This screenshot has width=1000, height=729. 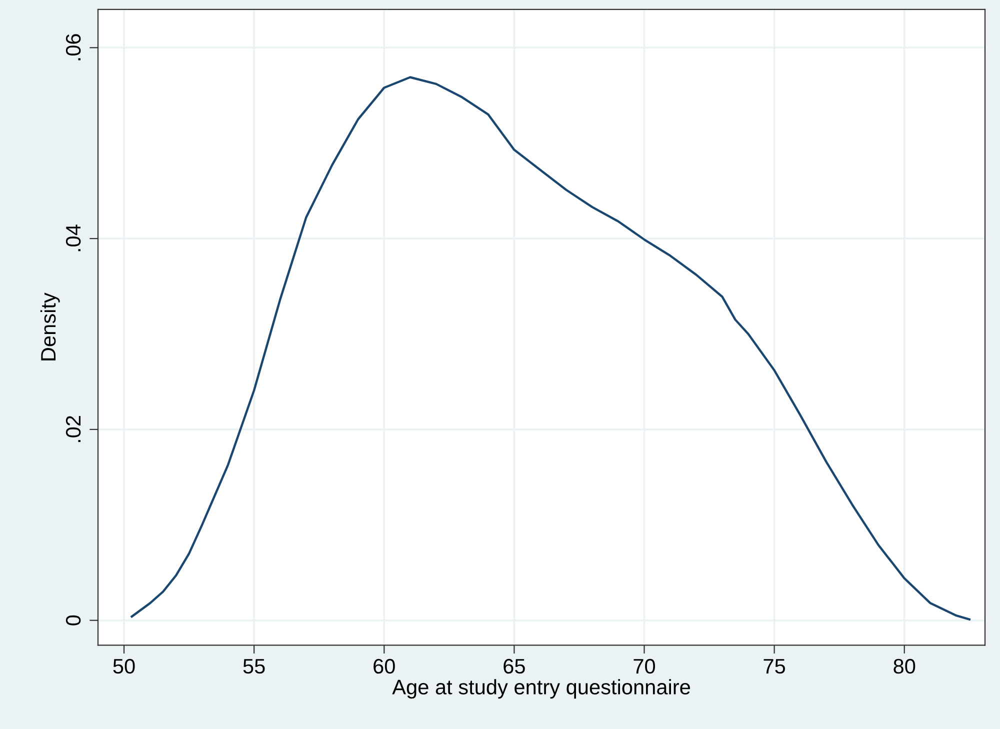 I want to click on y-tick-label: 0, so click(x=73, y=620).